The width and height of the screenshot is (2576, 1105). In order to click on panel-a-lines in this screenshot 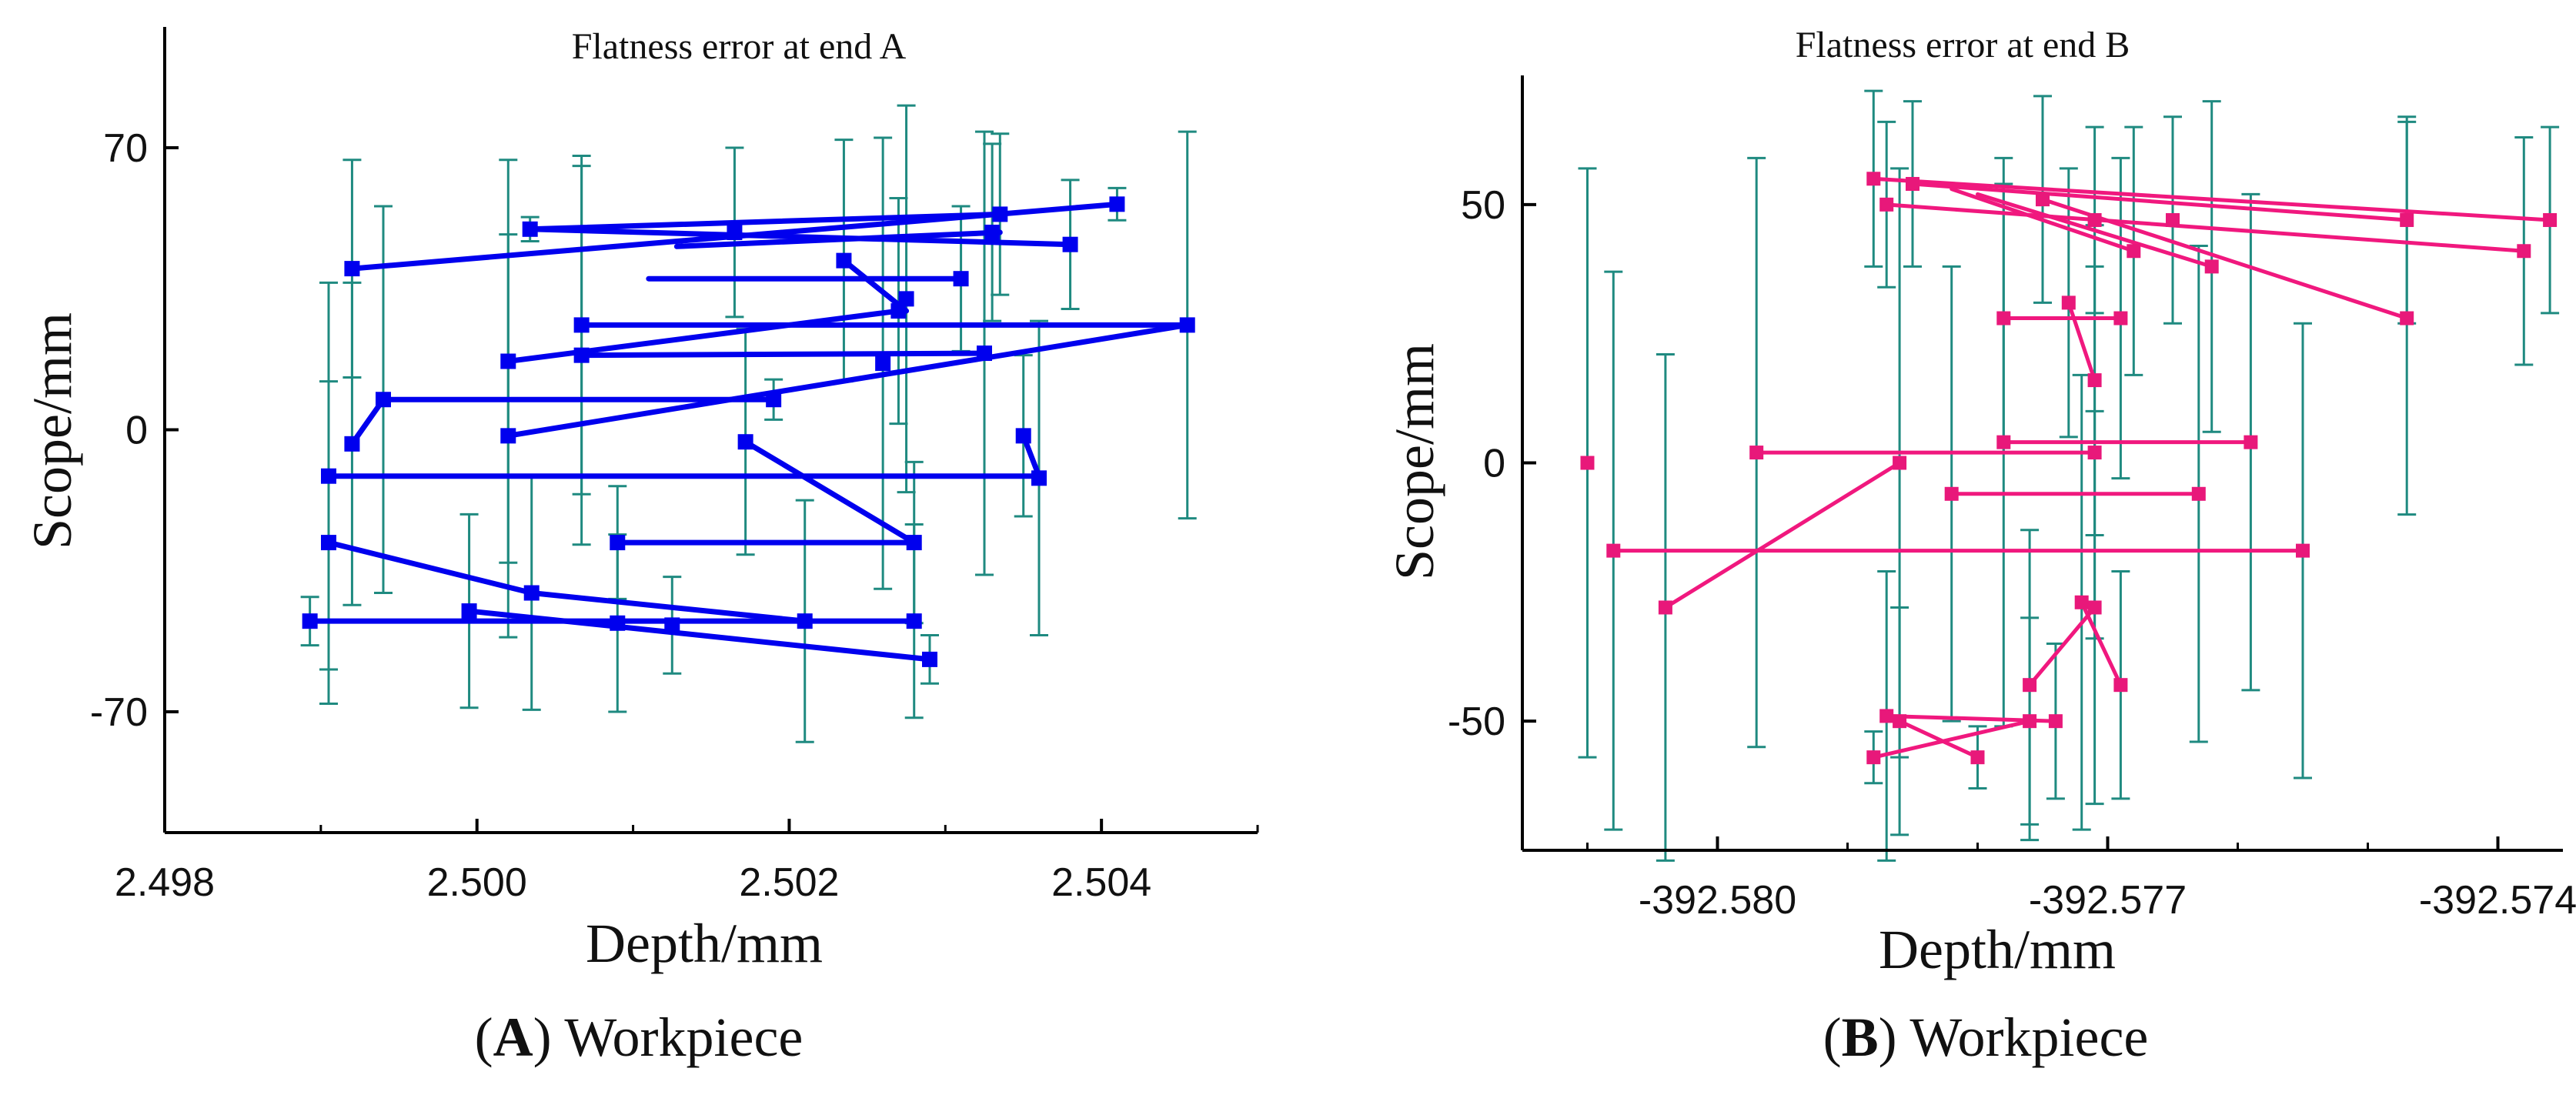, I will do `click(749, 432)`.